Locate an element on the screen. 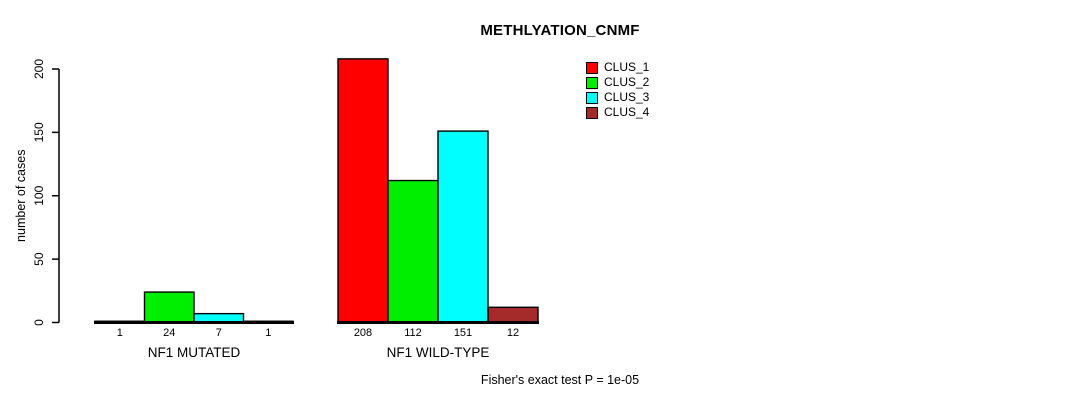 Image resolution: width=1090 pixels, height=400 pixels. group-label: NF1 WILD-TYPE is located at coordinates (438, 352).